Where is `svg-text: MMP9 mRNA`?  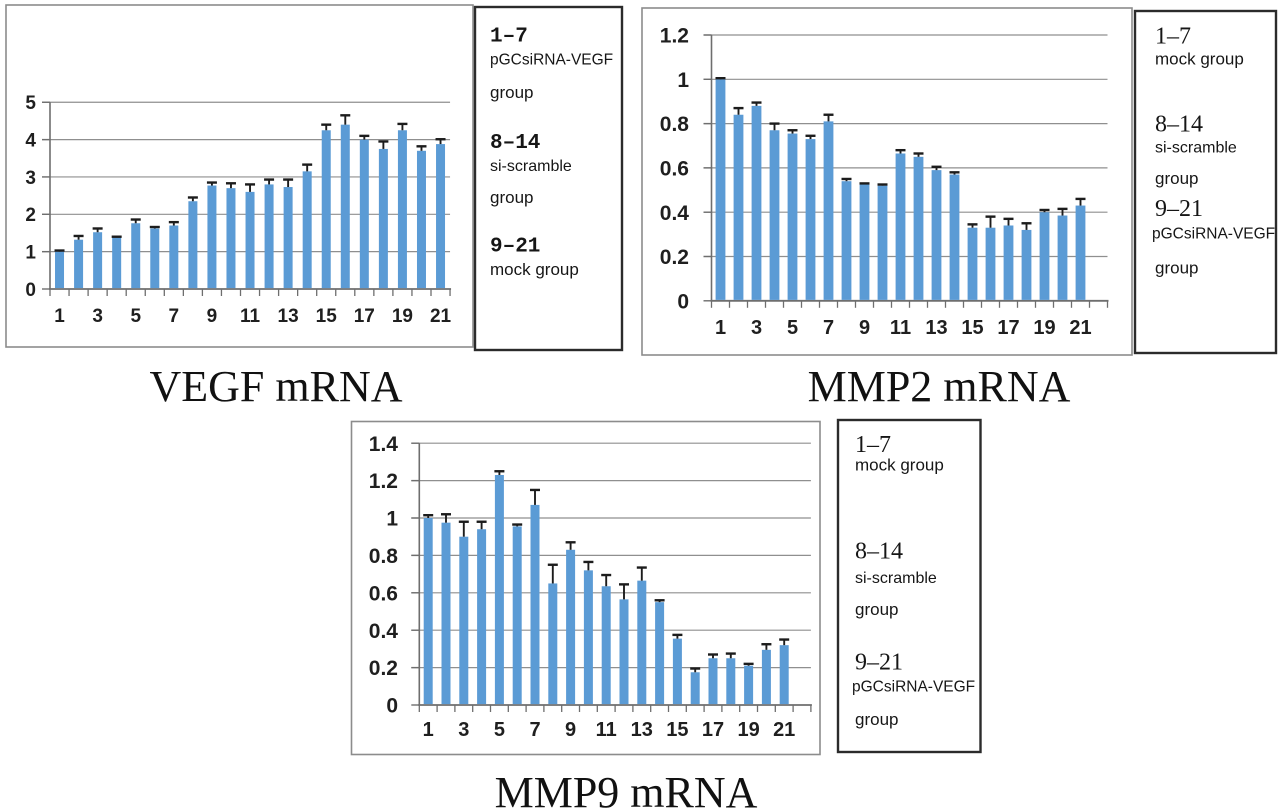 svg-text: MMP9 mRNA is located at coordinates (626, 790).